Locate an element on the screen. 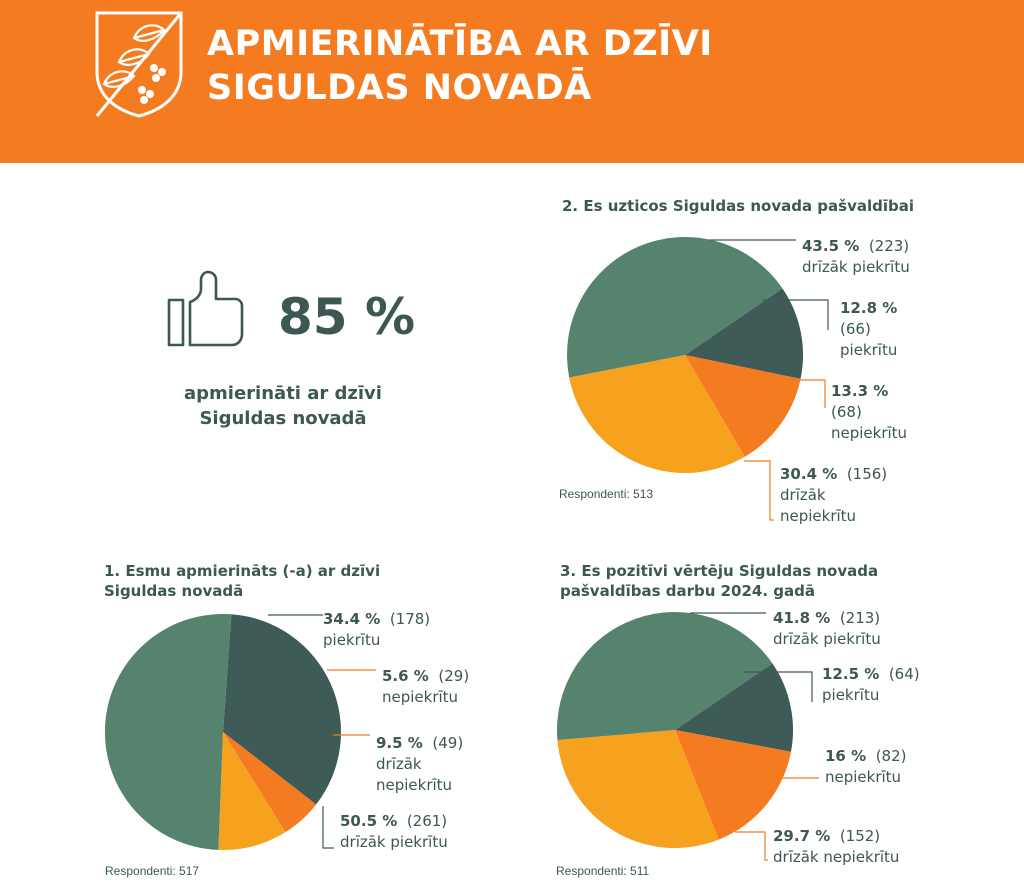 This screenshot has height=883, width=1024. chart3-count-nepiekritu: (82) is located at coordinates (891, 756).